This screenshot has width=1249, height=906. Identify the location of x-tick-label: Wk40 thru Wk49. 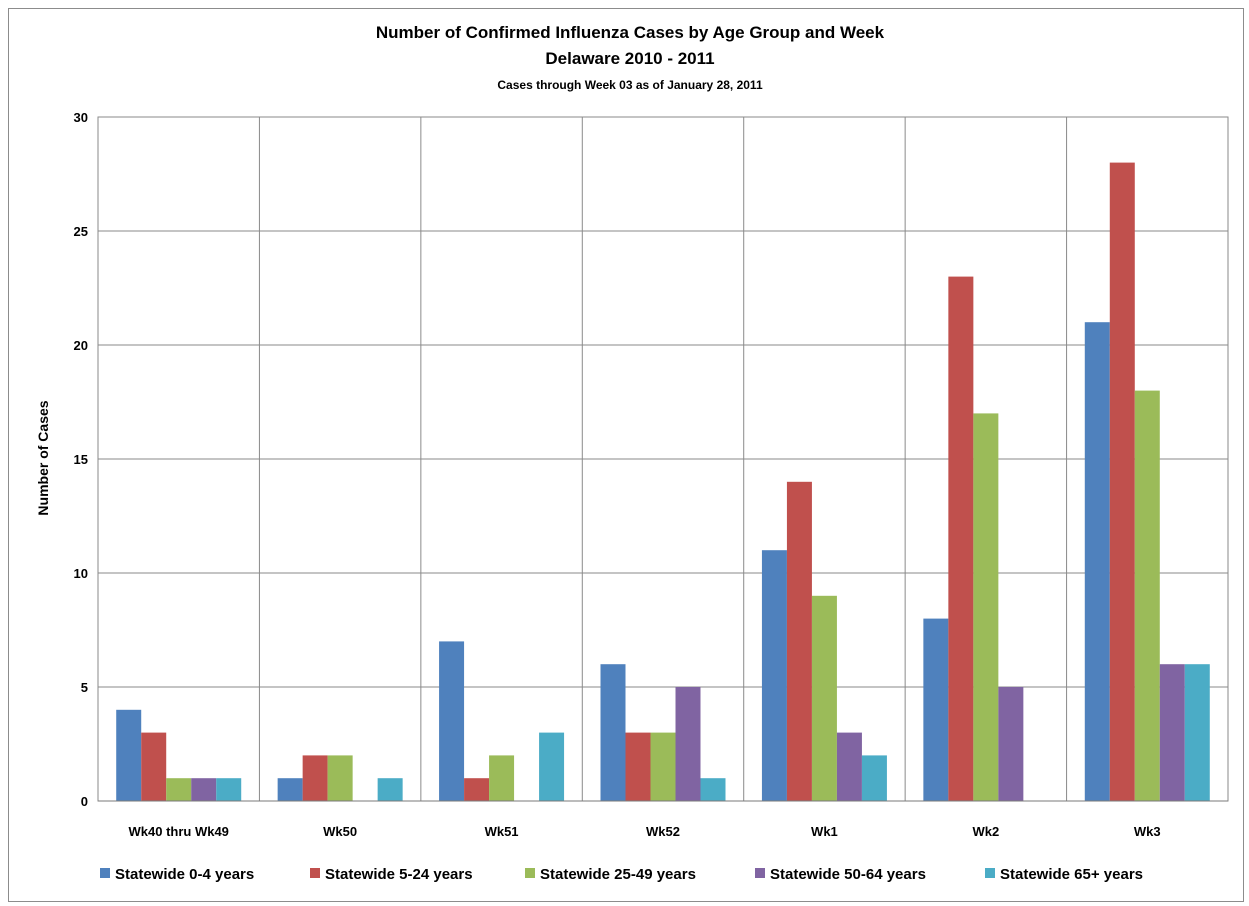
(179, 831).